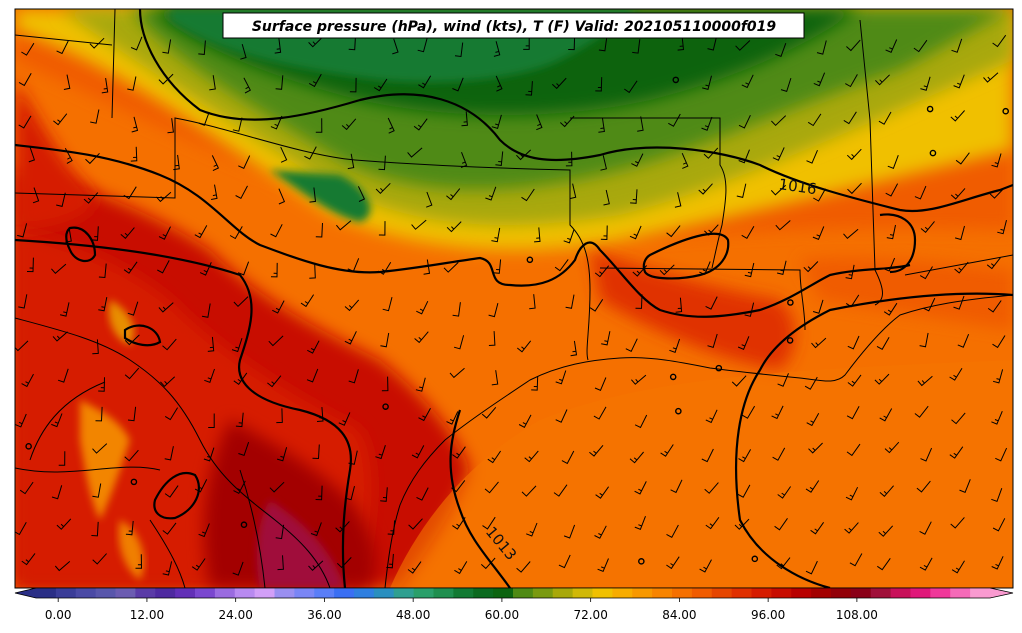 The image size is (1022, 633). What do you see at coordinates (324, 615) in the screenshot?
I see `colorbar-tick-label: 36.00` at bounding box center [324, 615].